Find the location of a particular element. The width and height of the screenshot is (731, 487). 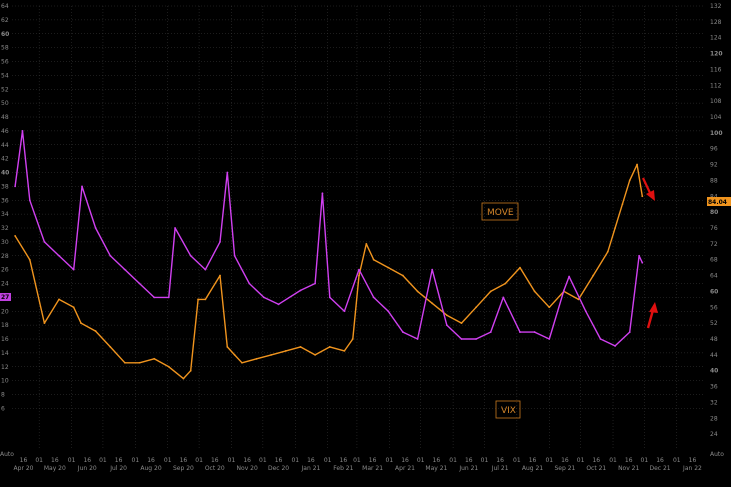

left-tick-label: 32 is located at coordinates (5, 228).